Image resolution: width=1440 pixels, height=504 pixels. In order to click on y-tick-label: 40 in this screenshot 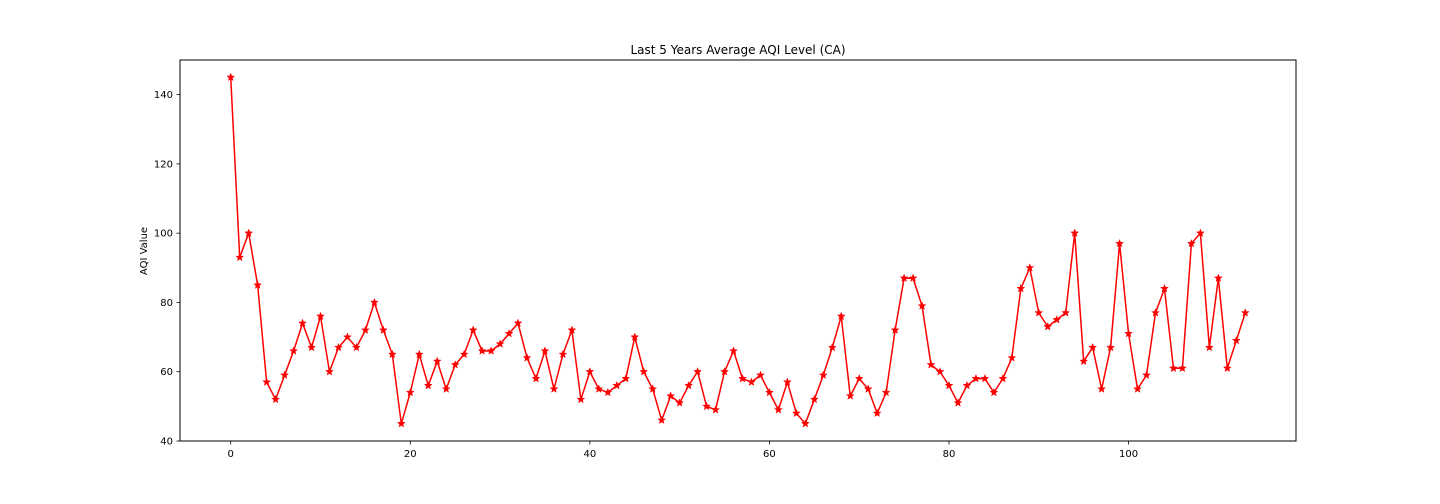, I will do `click(166, 442)`.